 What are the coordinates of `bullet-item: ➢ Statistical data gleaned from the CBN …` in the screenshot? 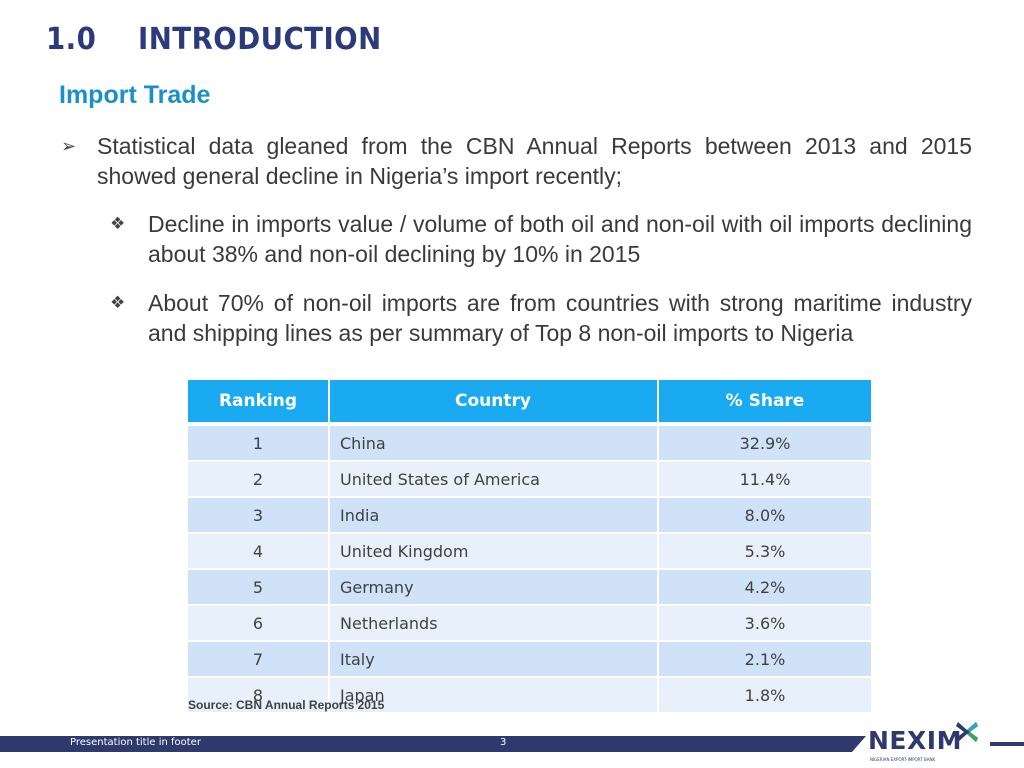 It's located at (516, 161).